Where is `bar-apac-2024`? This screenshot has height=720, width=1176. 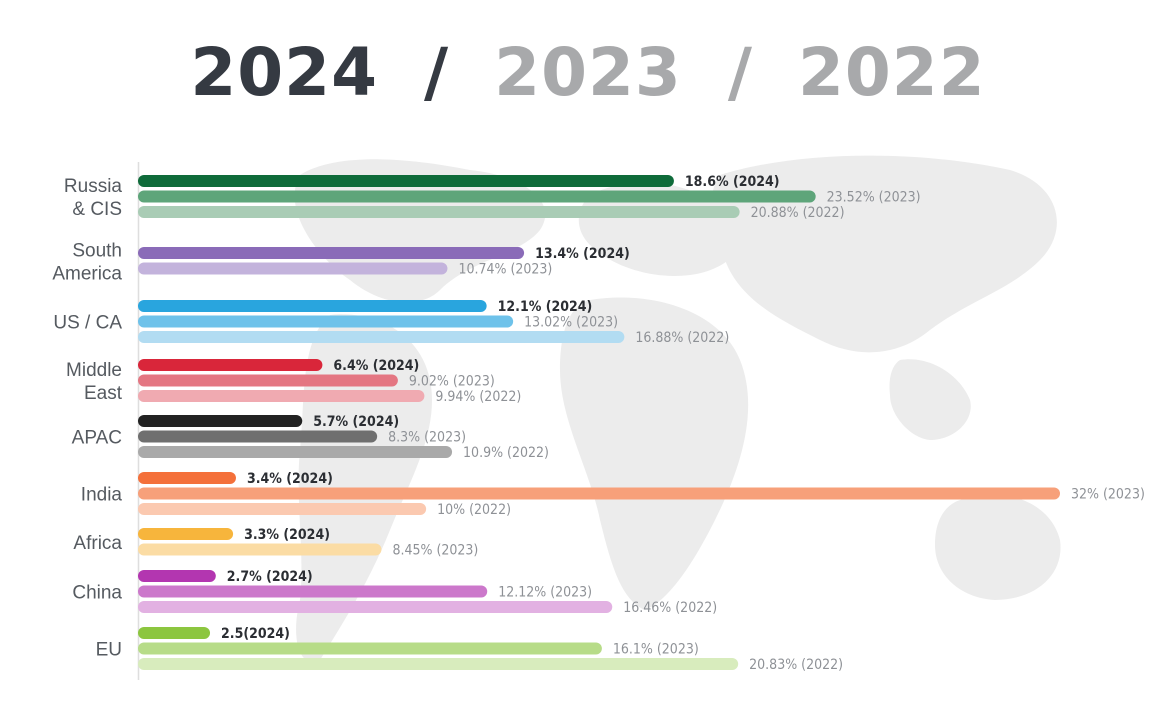
bar-apac-2024 is located at coordinates (220, 421).